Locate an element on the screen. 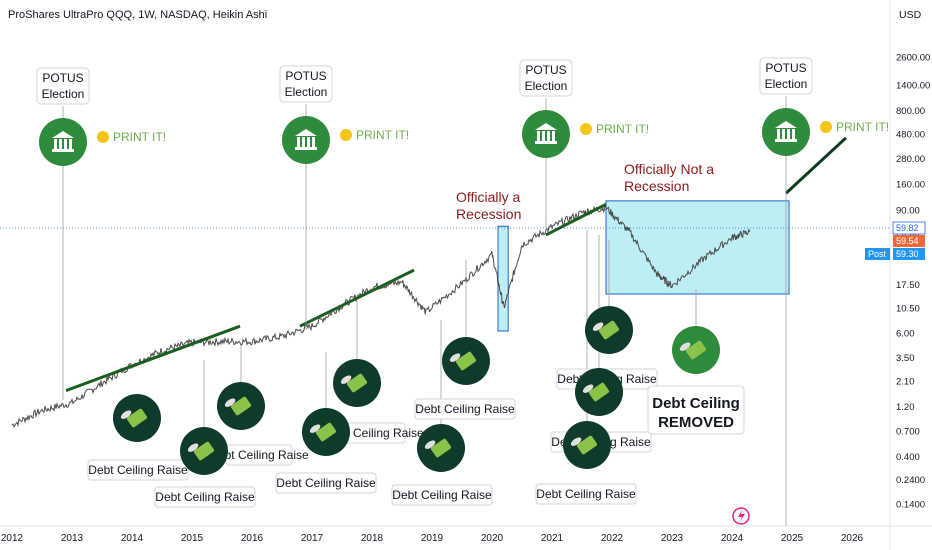  debt-ceiling-raise-label-5: Debt Ceiling Raise is located at coordinates (442, 495).